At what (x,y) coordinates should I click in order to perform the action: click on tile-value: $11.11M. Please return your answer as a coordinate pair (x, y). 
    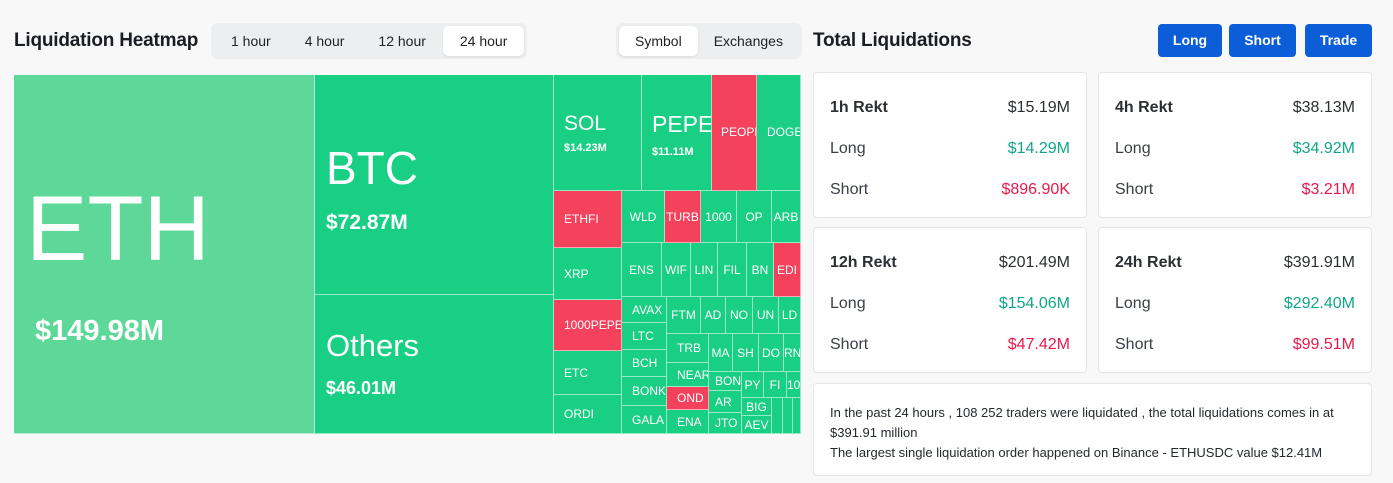
    Looking at the image, I should click on (673, 152).